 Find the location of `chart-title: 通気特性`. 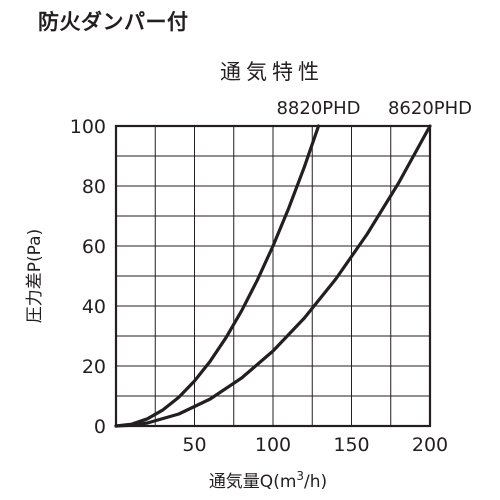

chart-title: 通気特性 is located at coordinates (272, 72).